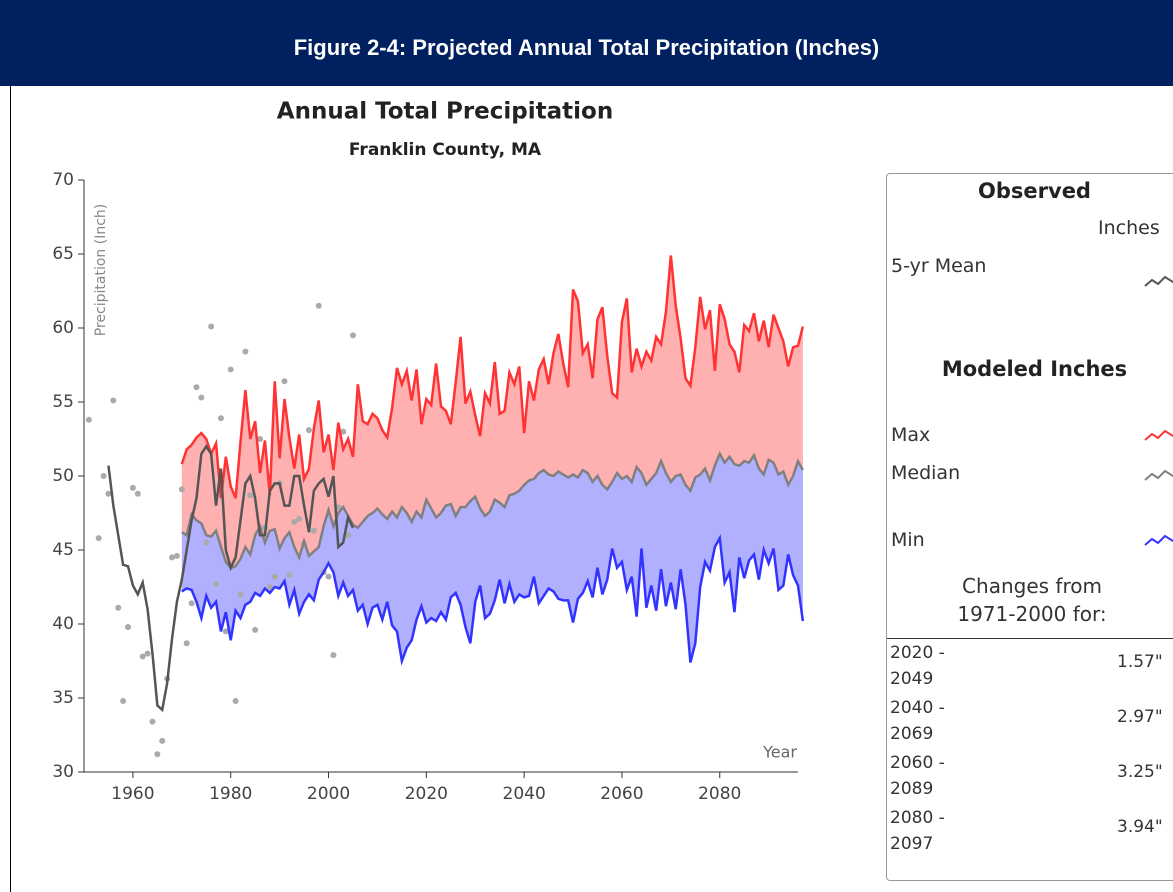 This screenshot has height=892, width=1173. I want to click on x-tick-label: 2080, so click(719, 794).